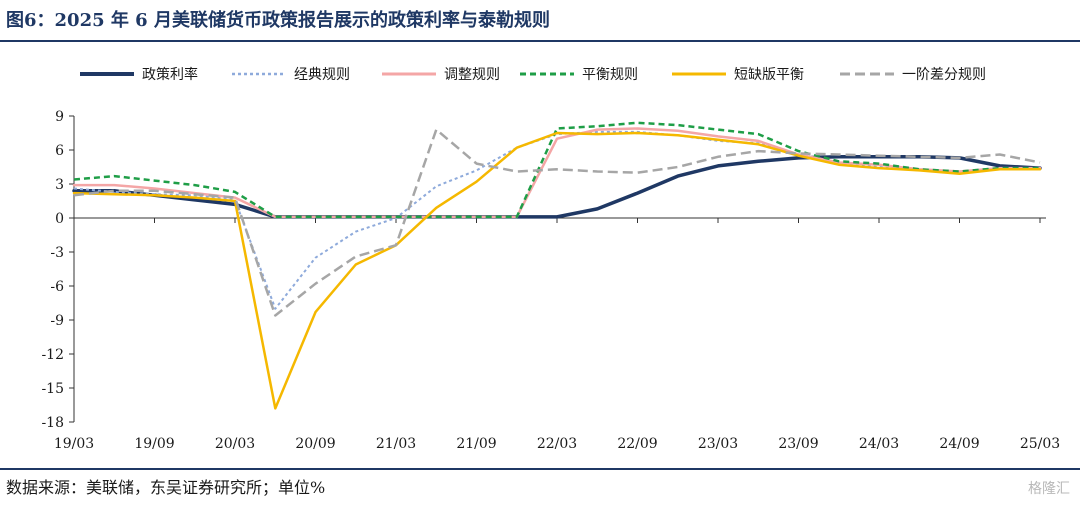 This screenshot has width=1080, height=506. Describe the element at coordinates (959, 444) in the screenshot. I see `x-tick-label: 24/09` at that location.